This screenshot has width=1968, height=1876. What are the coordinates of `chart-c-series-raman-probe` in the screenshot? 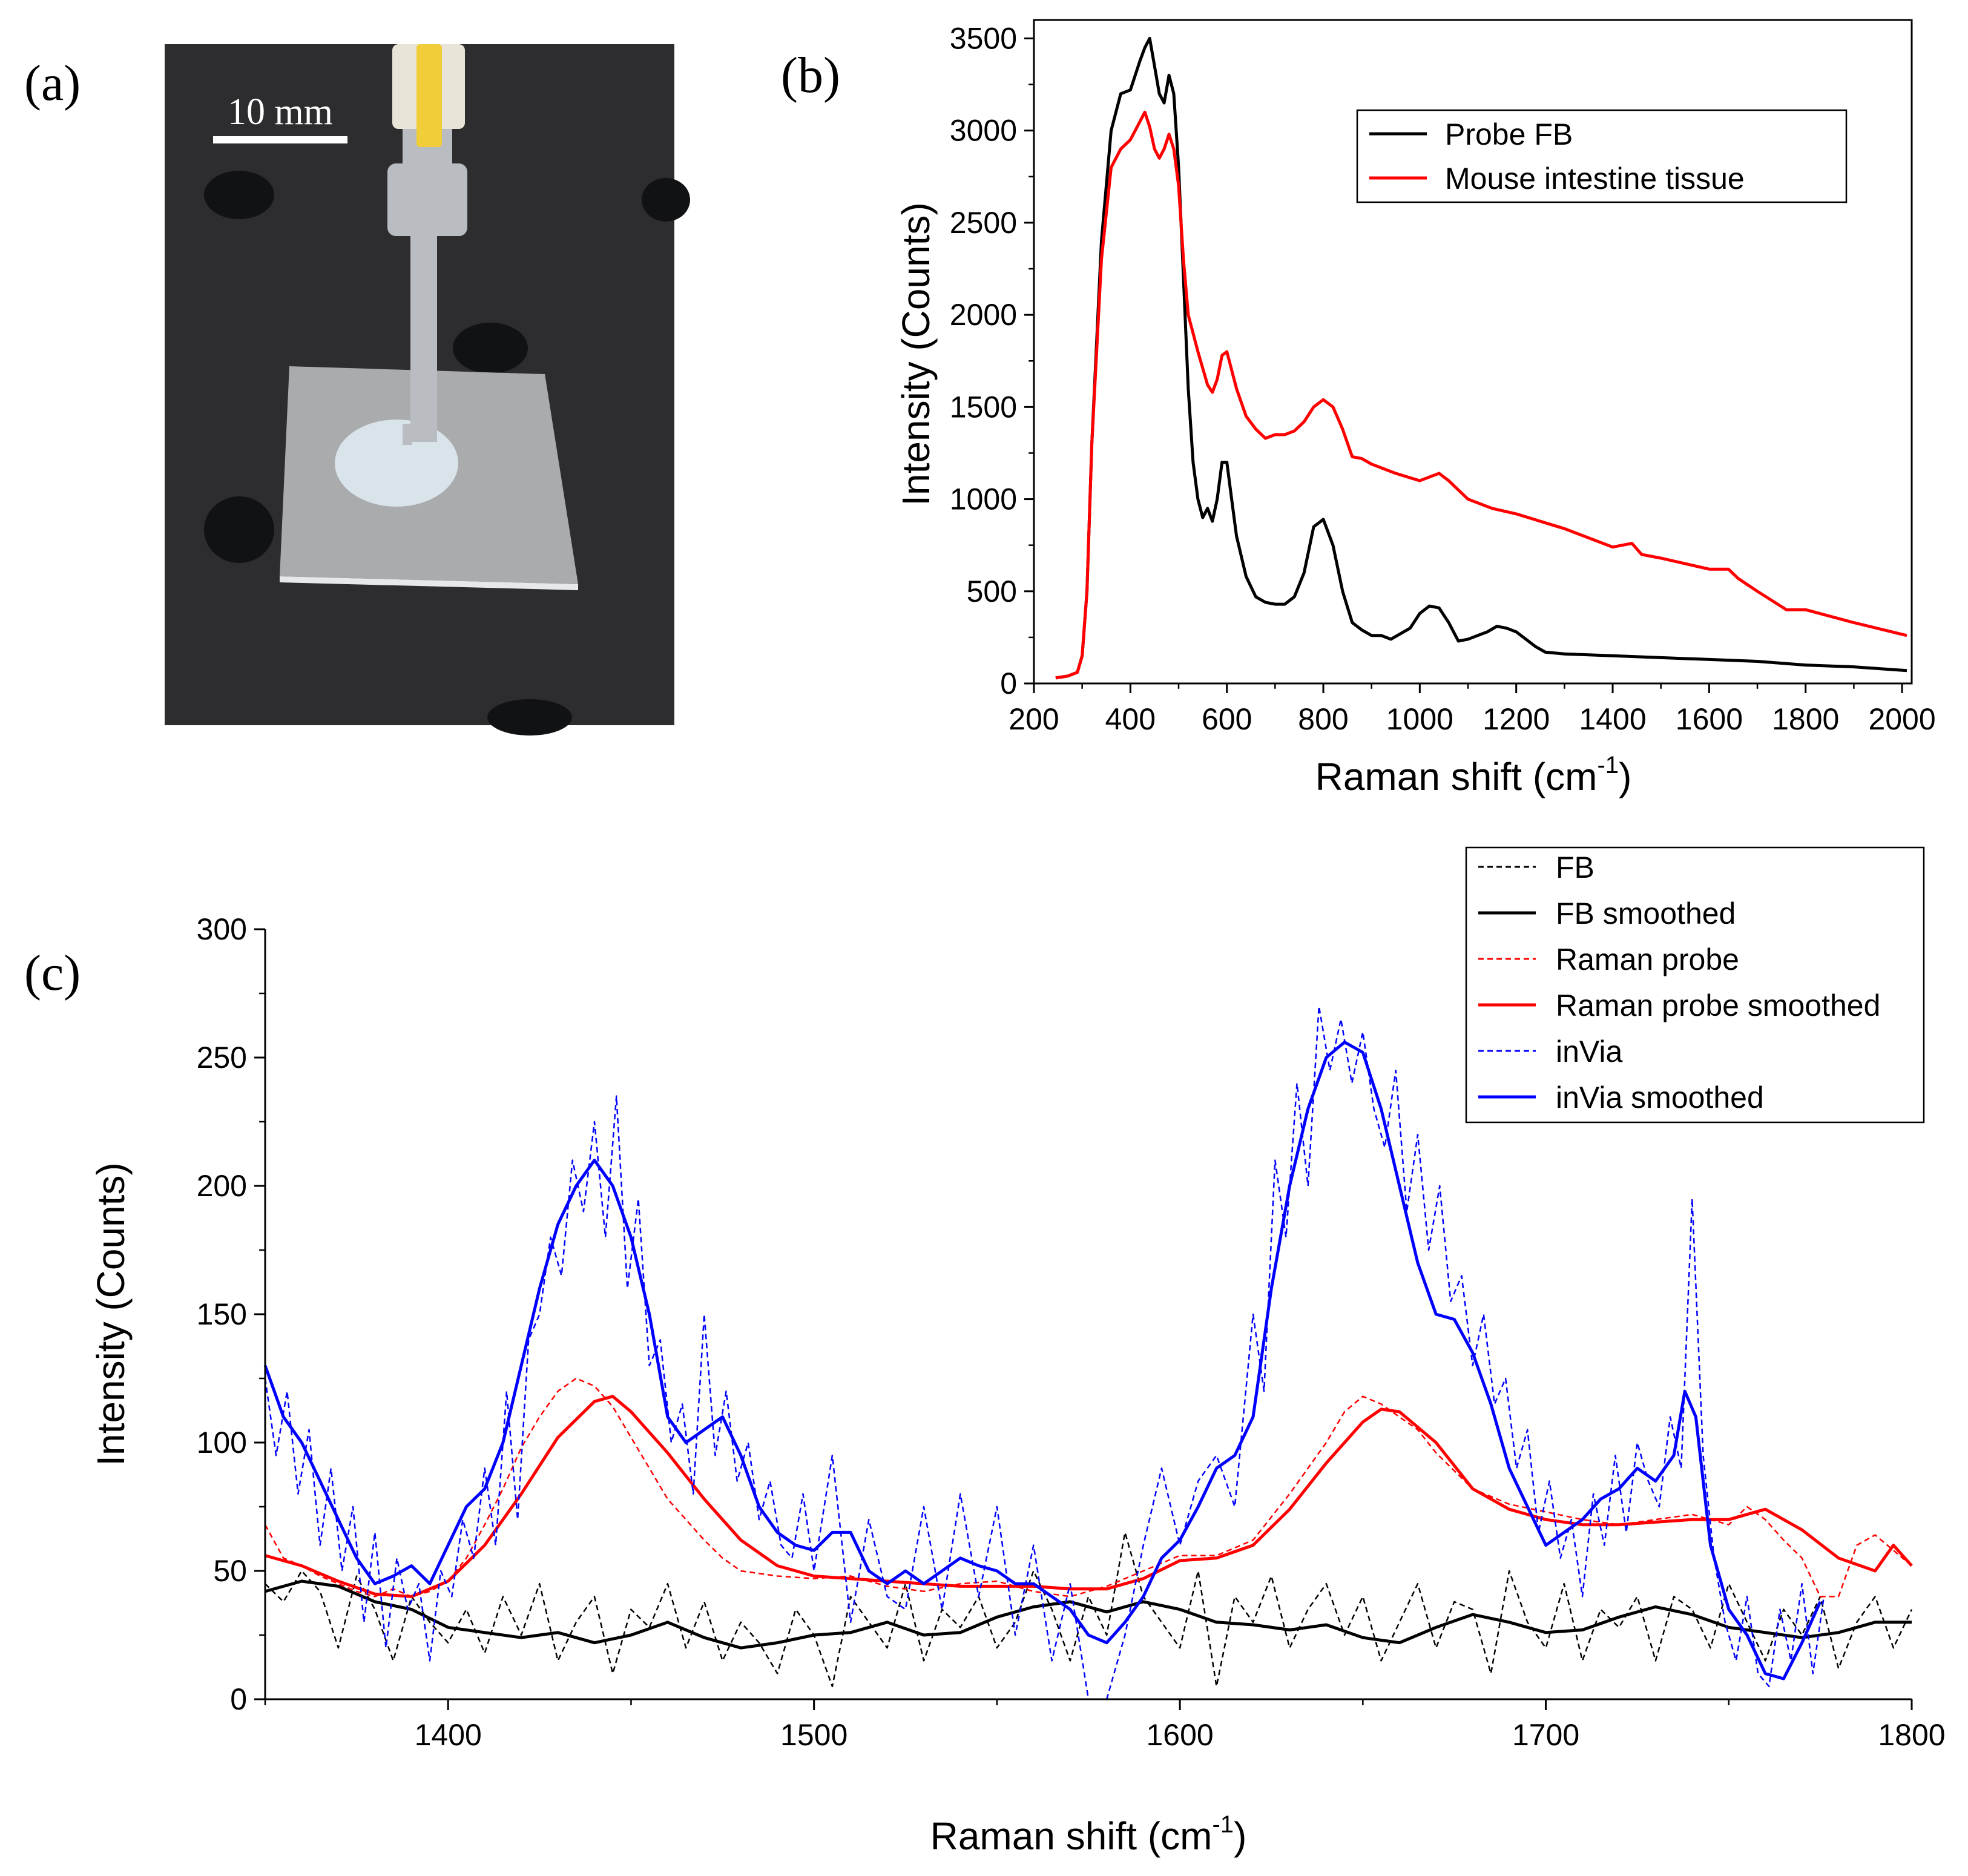 It's located at (1088, 1487).